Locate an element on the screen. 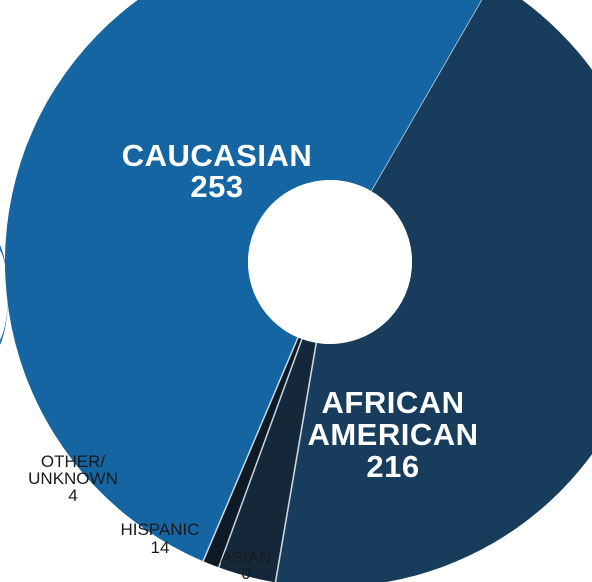 Image resolution: width=592 pixels, height=582 pixels. label-hispanic: HISPANIC 14 is located at coordinates (159, 538).